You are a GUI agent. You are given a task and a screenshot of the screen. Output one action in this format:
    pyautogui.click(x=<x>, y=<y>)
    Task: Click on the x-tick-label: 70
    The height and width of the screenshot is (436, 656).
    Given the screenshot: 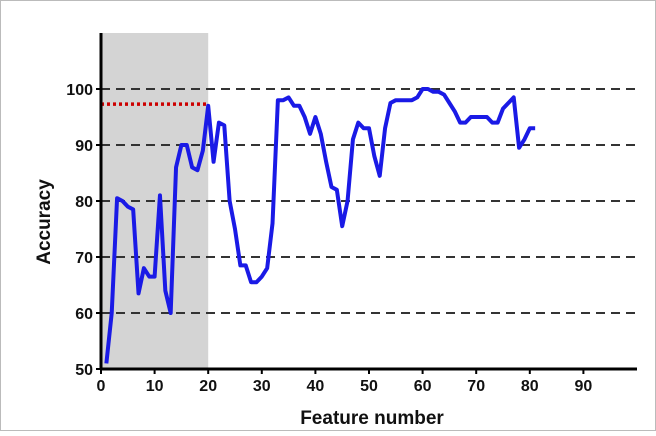 What is the action you would take?
    pyautogui.click(x=476, y=386)
    